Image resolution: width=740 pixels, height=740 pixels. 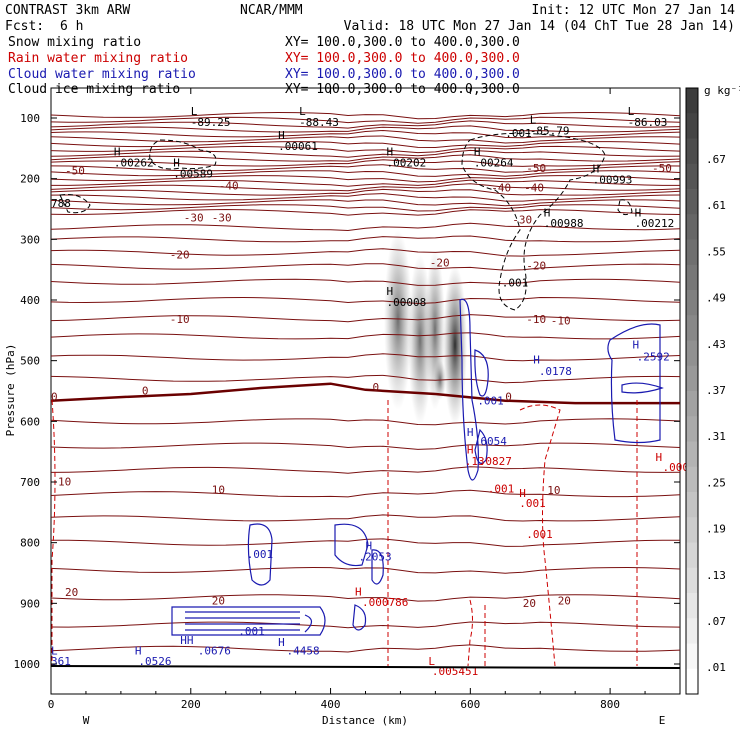 What do you see at coordinates (494, 163) in the screenshot?
I see `extremum-value: .00264` at bounding box center [494, 163].